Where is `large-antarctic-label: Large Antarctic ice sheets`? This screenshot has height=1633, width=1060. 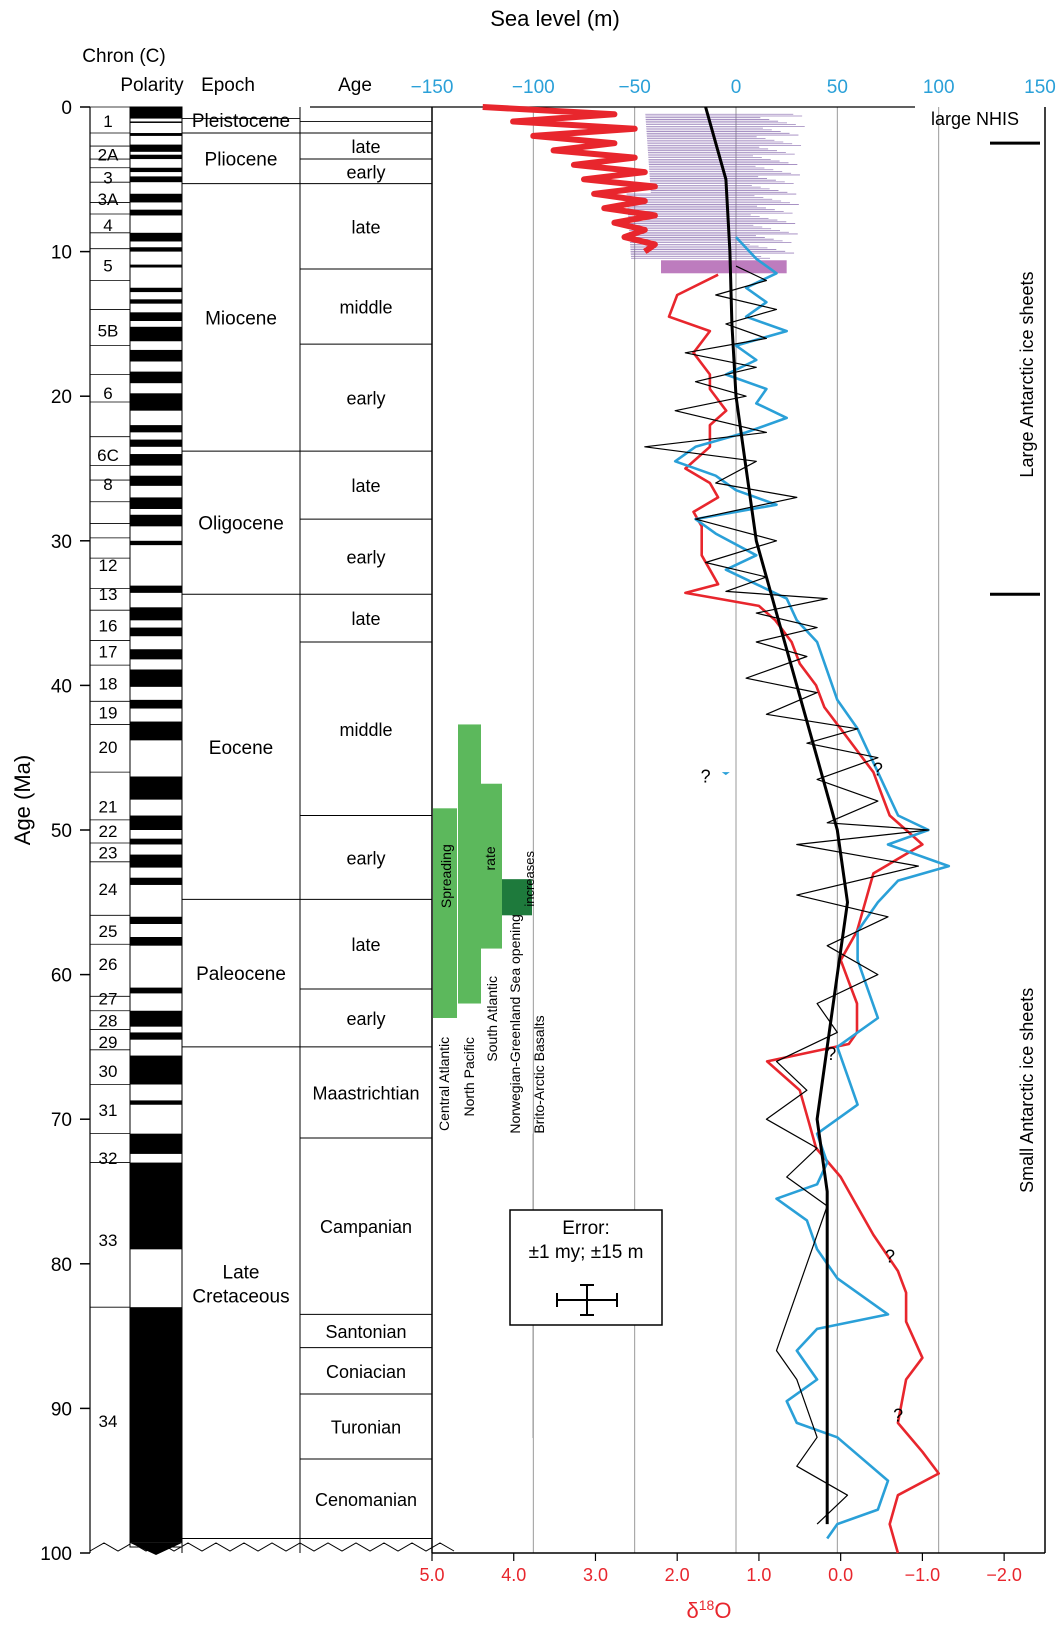 large-antarctic-label: Large Antarctic ice sheets is located at coordinates (1027, 374).